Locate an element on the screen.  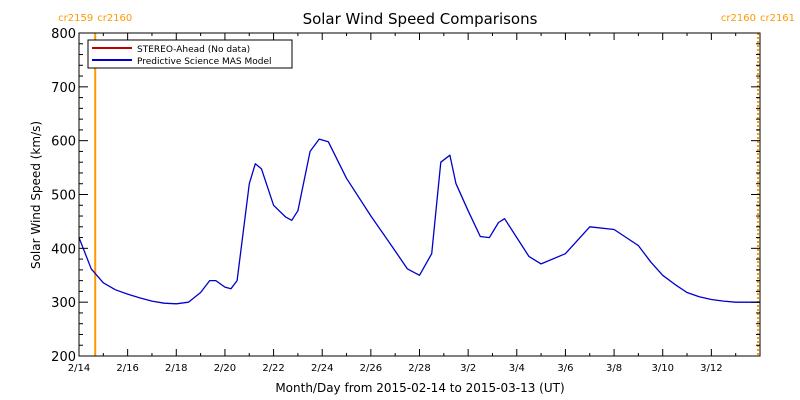
y-tick-label: 500 is located at coordinates (63, 196).